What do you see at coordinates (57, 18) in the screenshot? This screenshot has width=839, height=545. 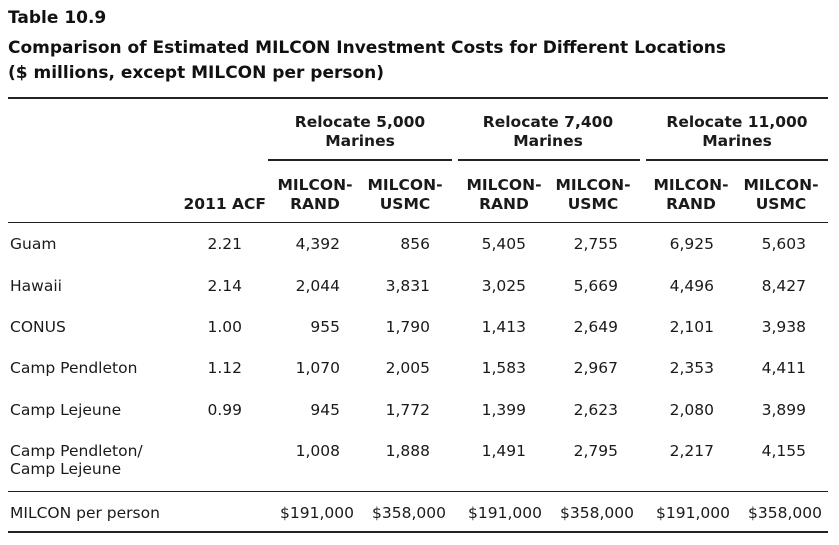 I see `table-number: Table 10.9` at bounding box center [57, 18].